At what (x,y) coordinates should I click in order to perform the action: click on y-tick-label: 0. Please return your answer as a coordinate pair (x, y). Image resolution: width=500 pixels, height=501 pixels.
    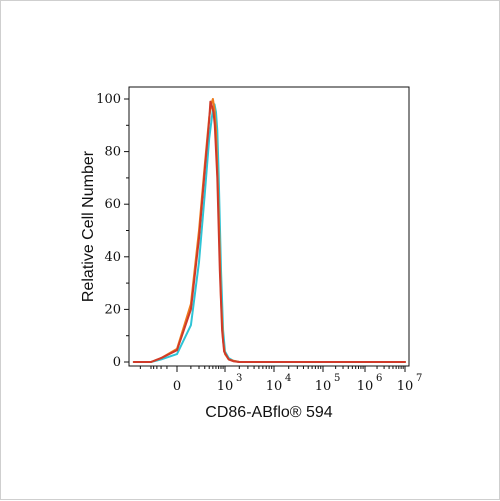
    Looking at the image, I should click on (117, 362).